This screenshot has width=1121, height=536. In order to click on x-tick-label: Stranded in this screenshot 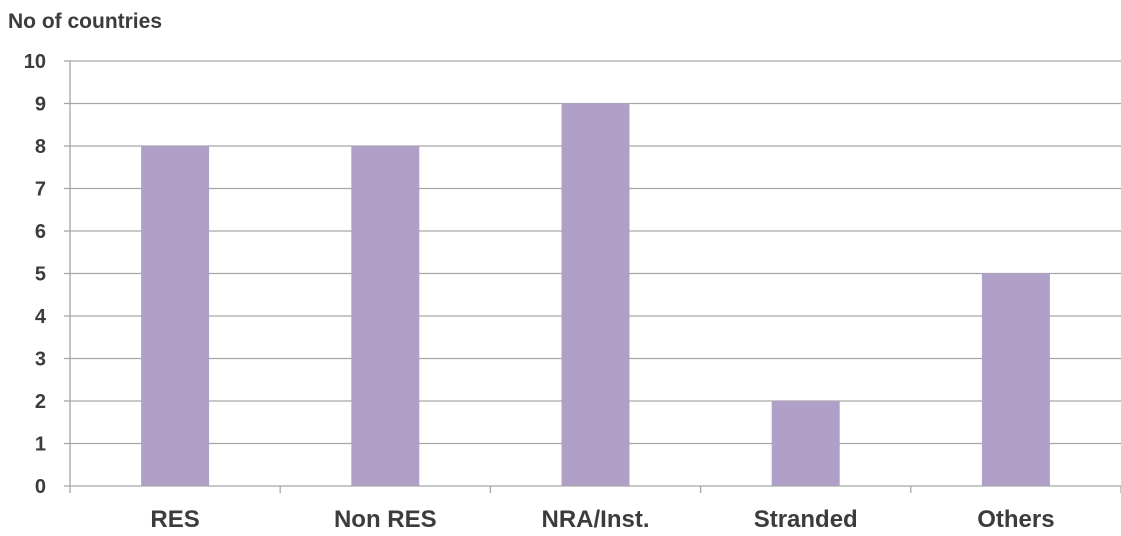, I will do `click(806, 518)`.